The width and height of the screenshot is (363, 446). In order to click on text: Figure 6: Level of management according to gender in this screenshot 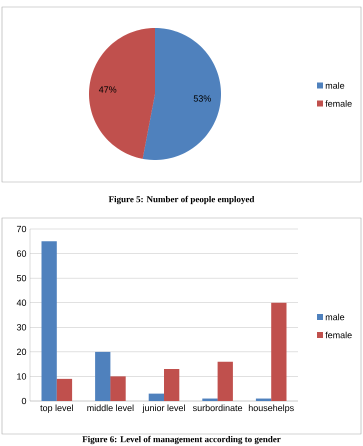, I will do `click(181, 440)`.